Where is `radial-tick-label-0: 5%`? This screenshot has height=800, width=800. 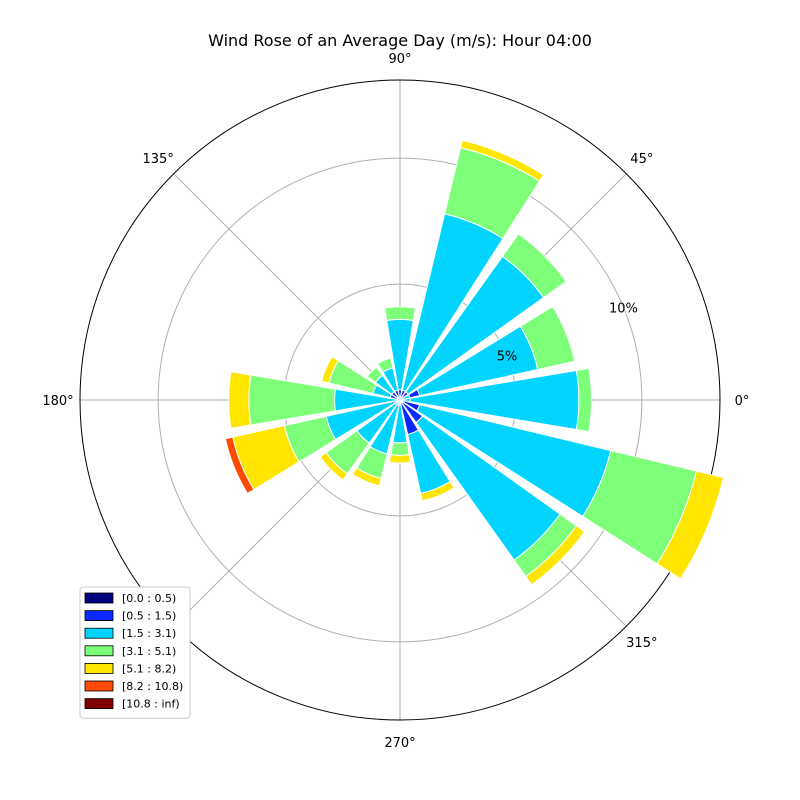
radial-tick-label-0: 5% is located at coordinates (507, 357).